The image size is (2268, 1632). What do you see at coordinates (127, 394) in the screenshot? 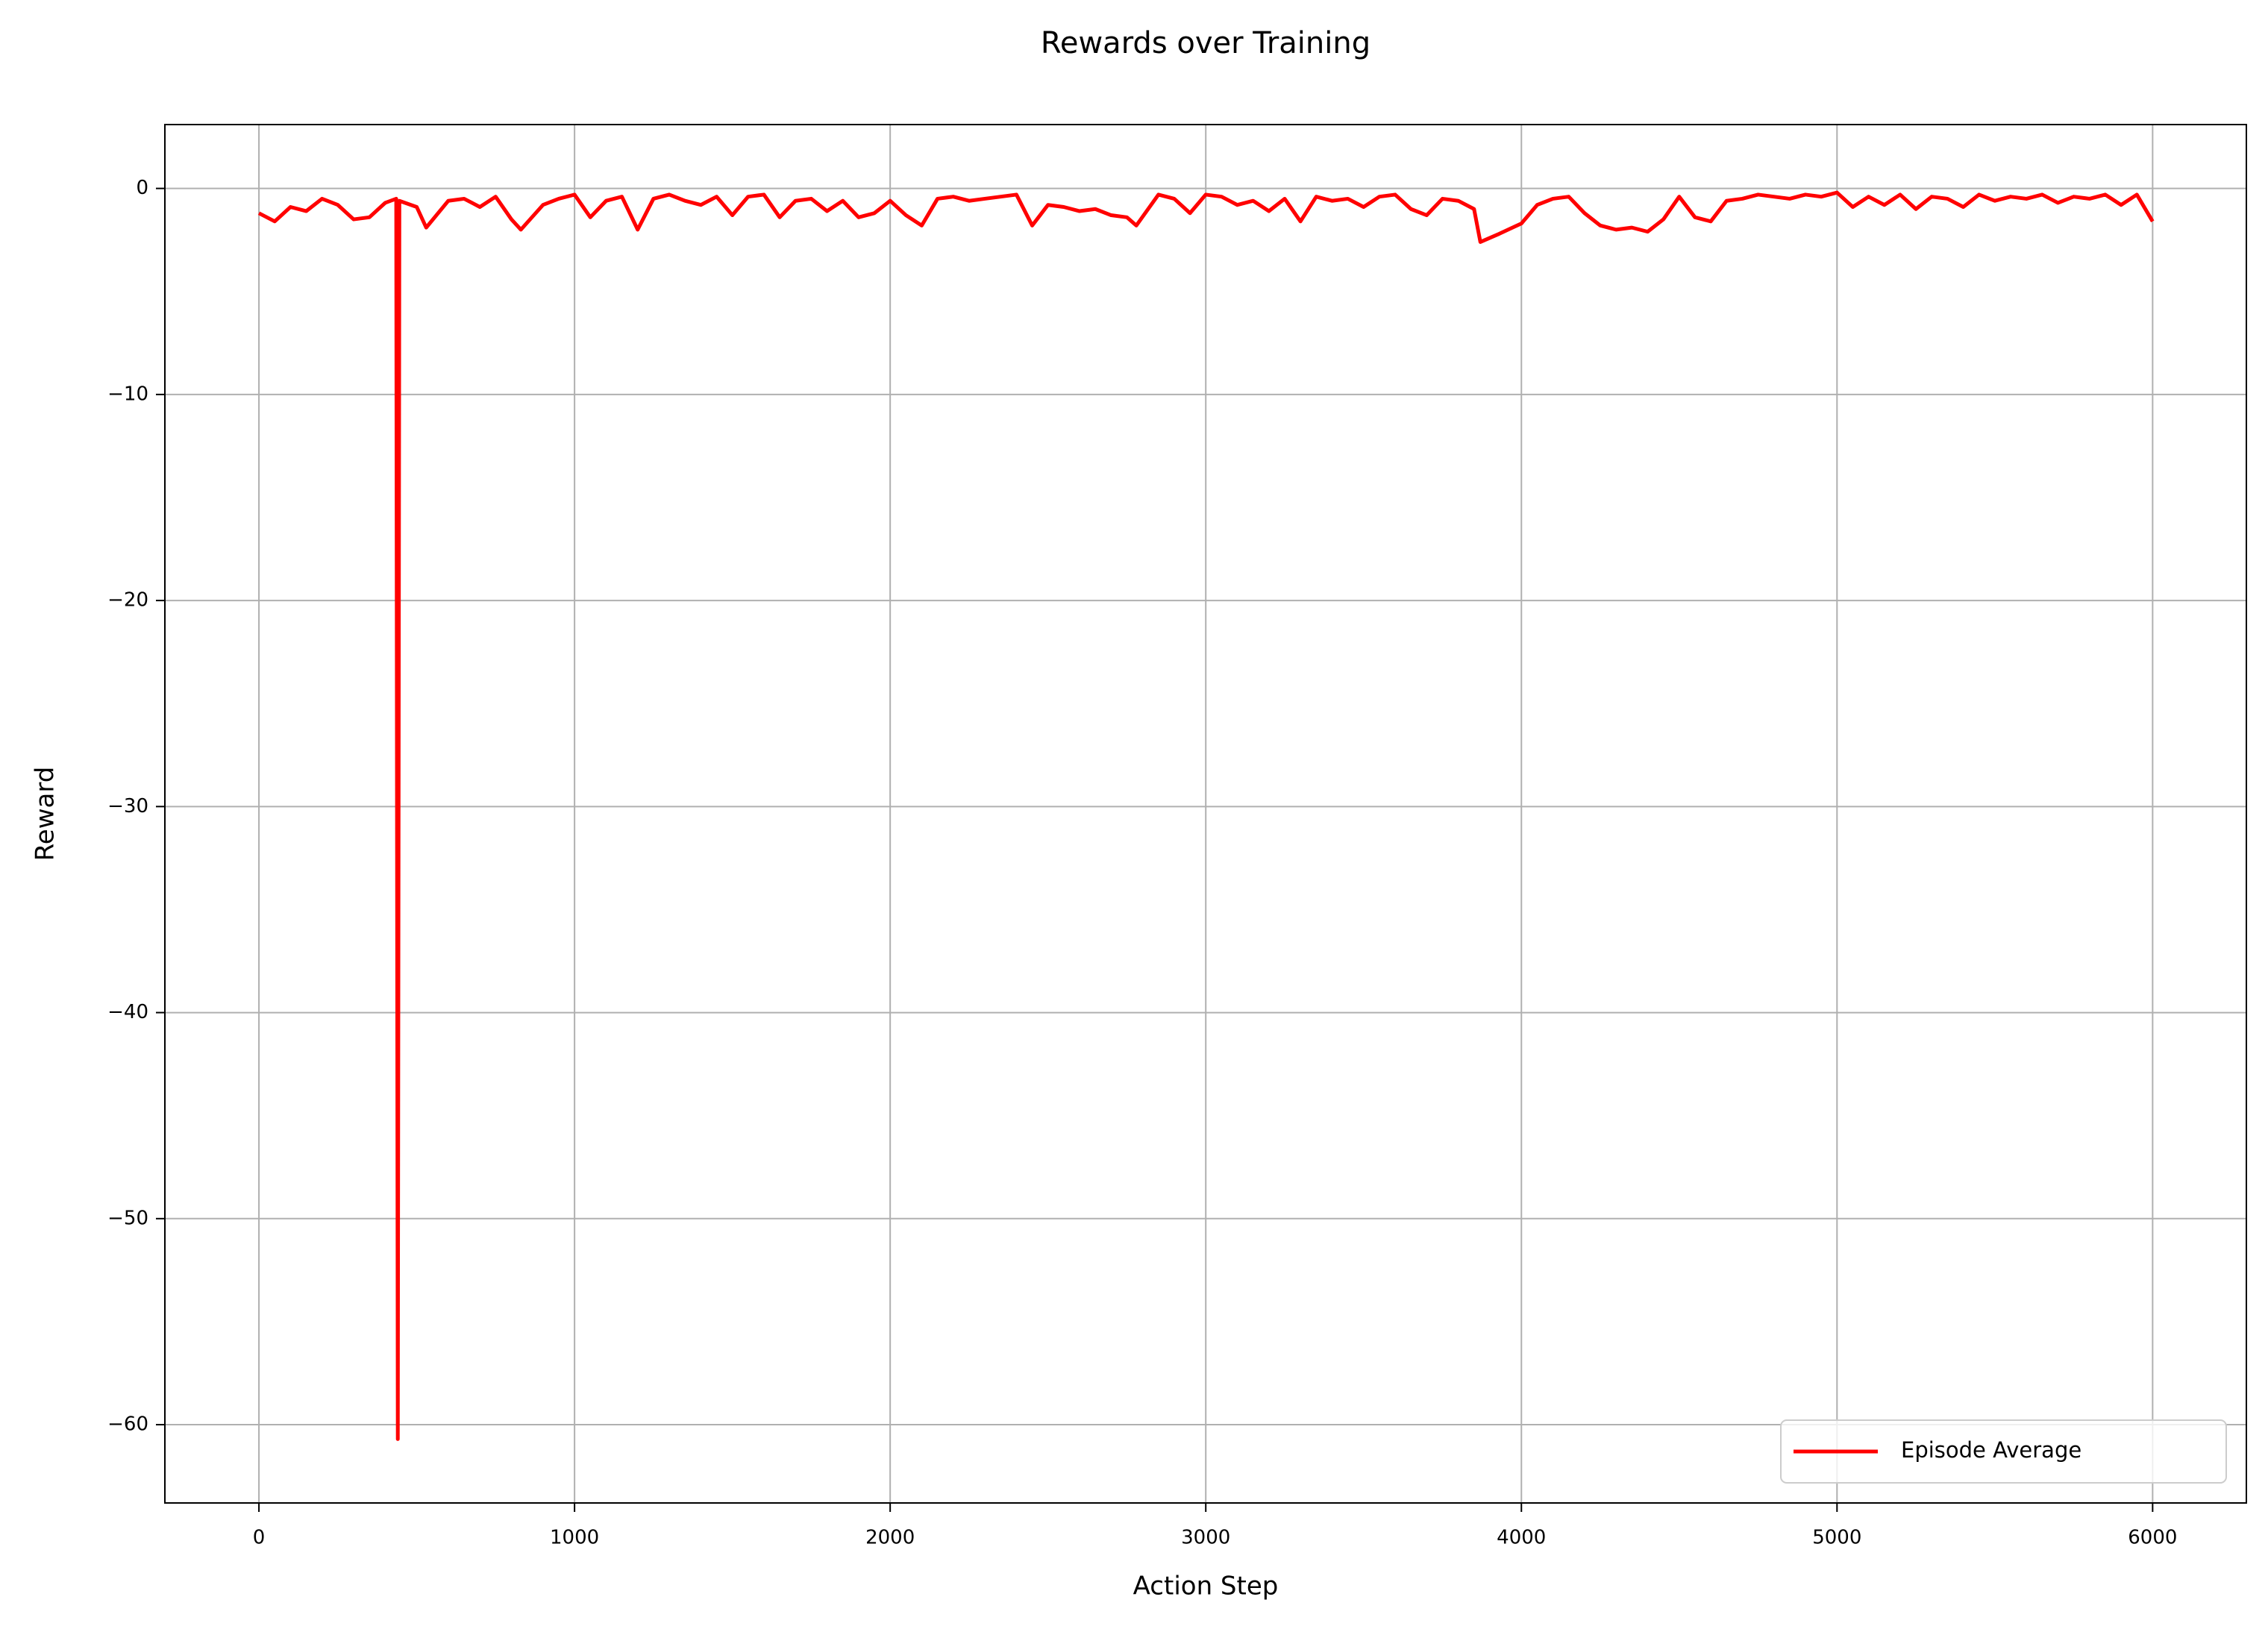
I see `y-tick-label: −10` at bounding box center [127, 394].